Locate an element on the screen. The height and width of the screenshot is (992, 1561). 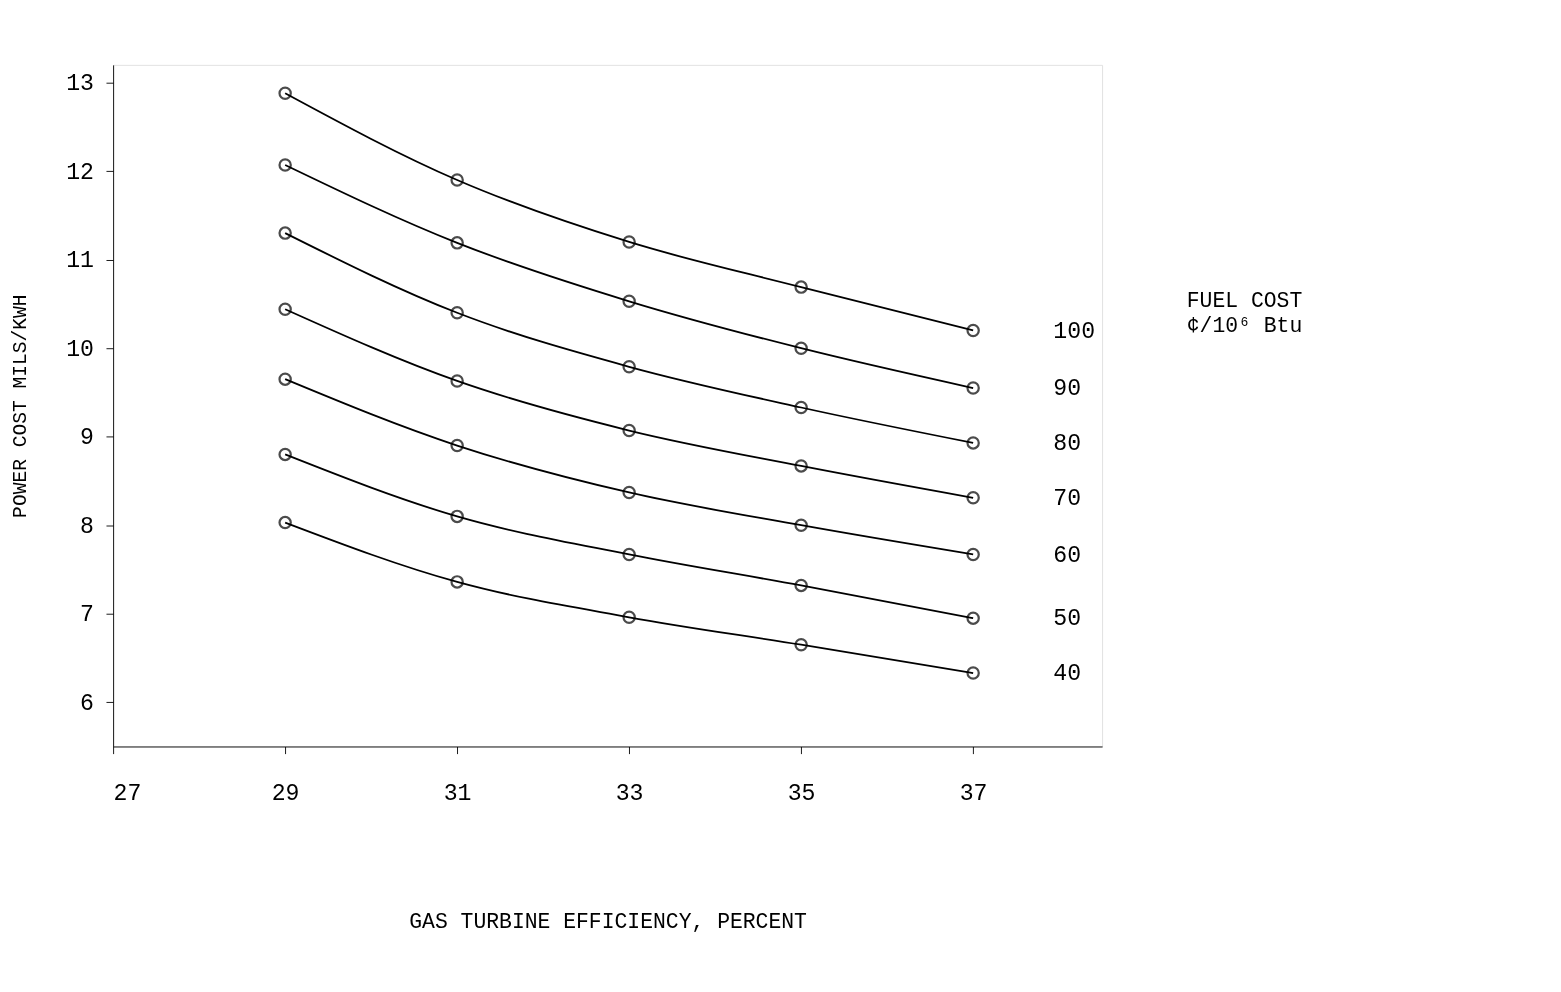
x-axis-title: GAS TURBINE EFFICIENCY, PERCENT is located at coordinates (608, 921).